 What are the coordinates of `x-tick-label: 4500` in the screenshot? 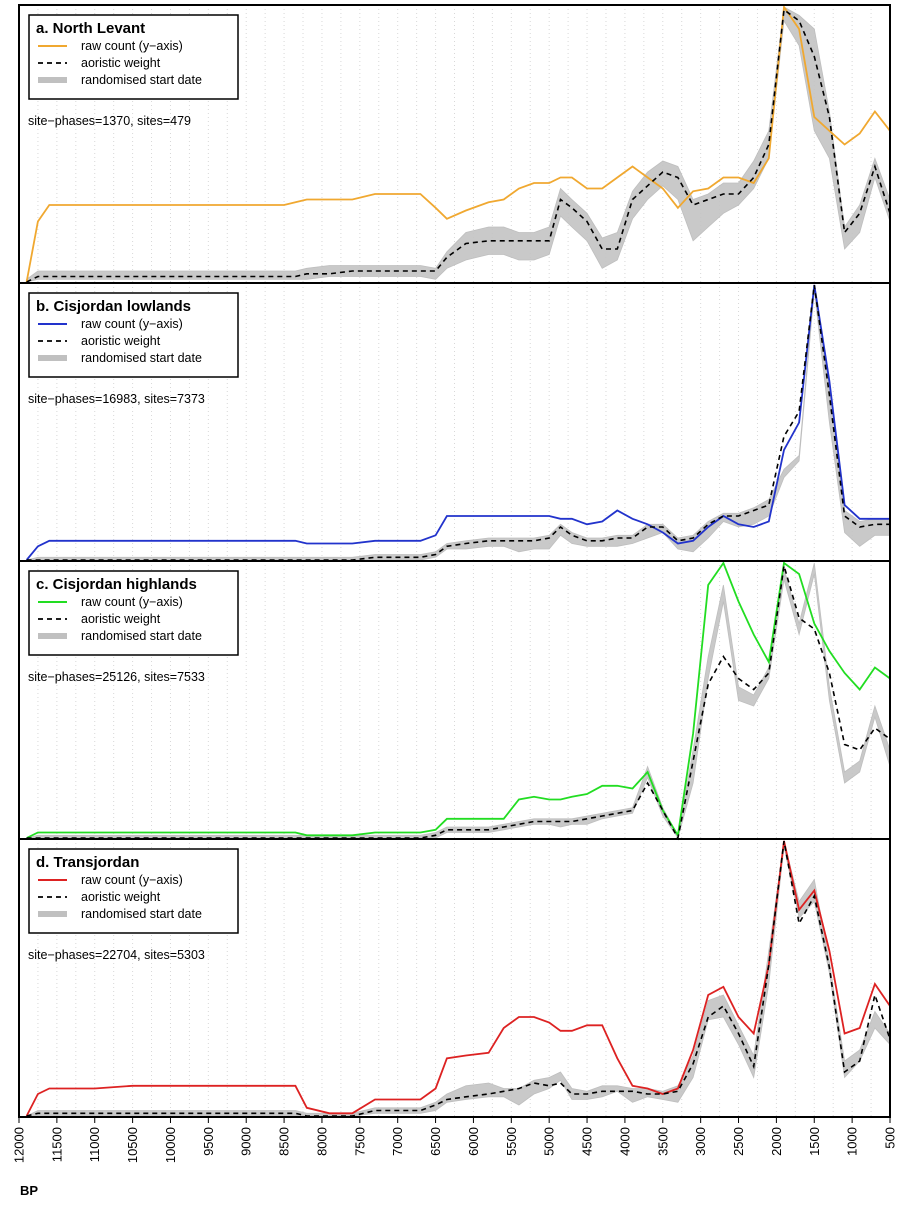 It's located at (587, 1141).